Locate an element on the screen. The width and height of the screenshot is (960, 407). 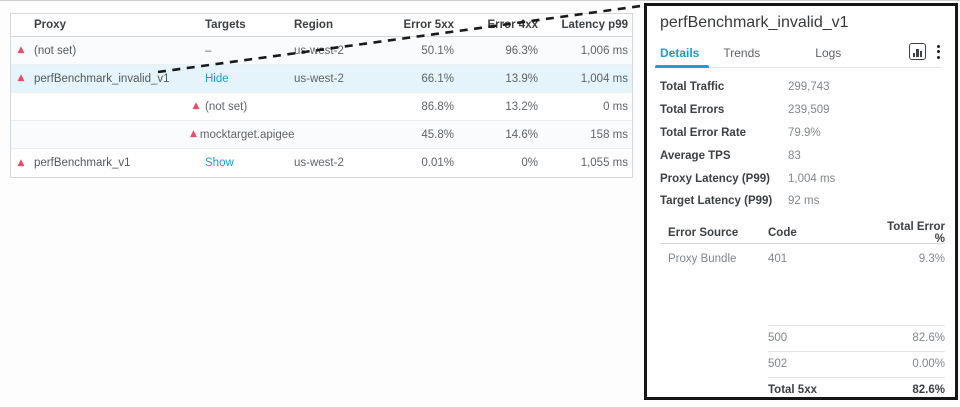
error-table-gap is located at coordinates (802, 300).